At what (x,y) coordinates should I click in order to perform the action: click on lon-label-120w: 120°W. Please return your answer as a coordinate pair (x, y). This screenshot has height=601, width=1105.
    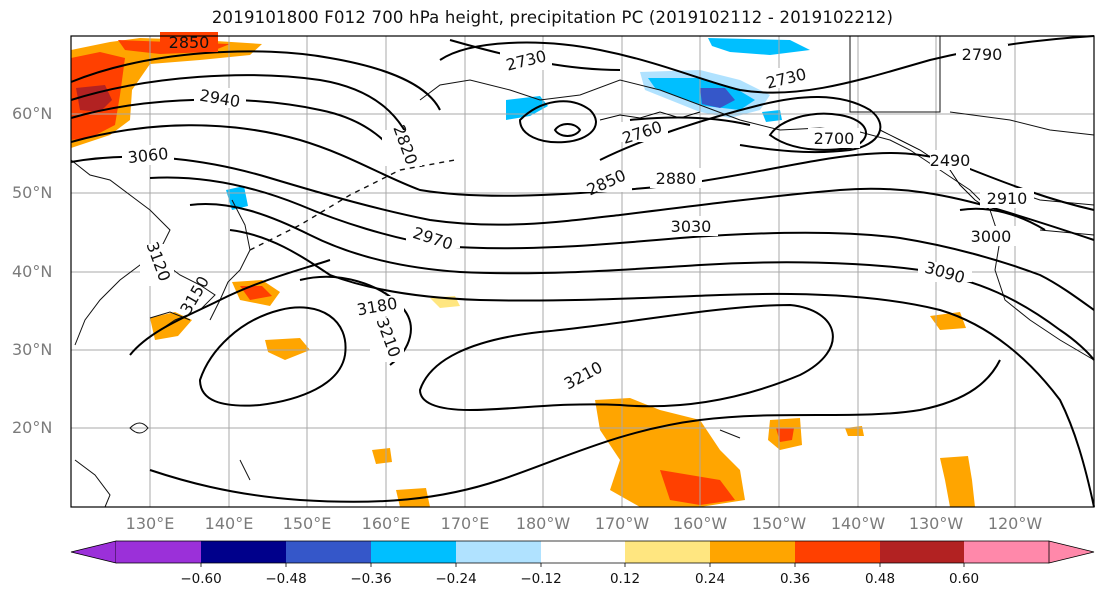
    Looking at the image, I should click on (1015, 523).